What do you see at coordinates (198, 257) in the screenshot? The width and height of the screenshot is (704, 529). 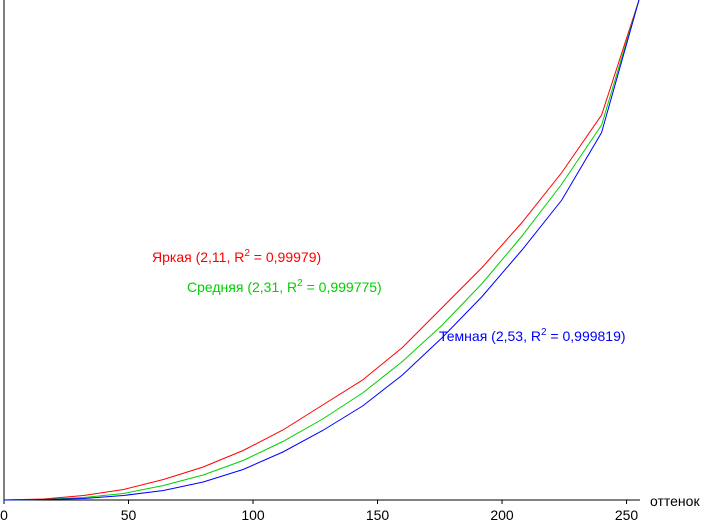 I see `series-label-text: Яркая (2,11, R` at bounding box center [198, 257].